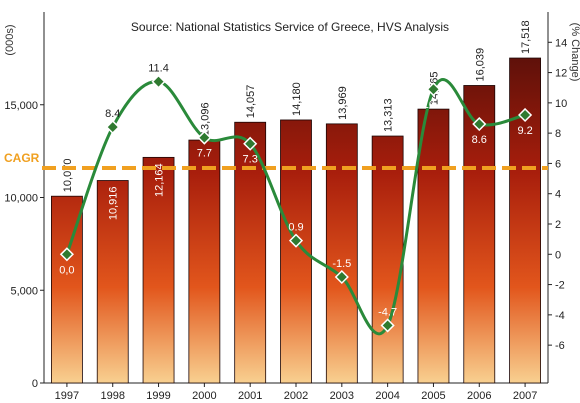 This screenshot has height=403, width=580. Describe the element at coordinates (22, 158) in the screenshot. I see `cagr-label: CAGR` at that location.